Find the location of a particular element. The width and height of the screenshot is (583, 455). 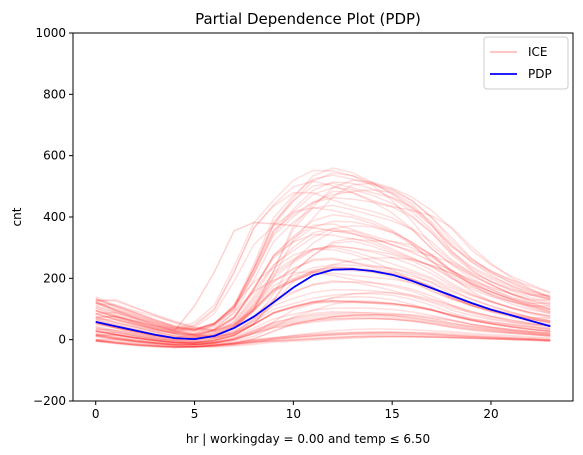

x-tick-label: 20 is located at coordinates (490, 414).